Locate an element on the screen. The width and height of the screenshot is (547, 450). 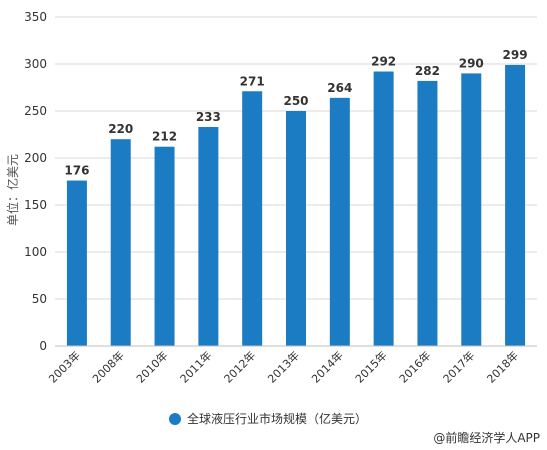
legend-marker is located at coordinates (175, 419).